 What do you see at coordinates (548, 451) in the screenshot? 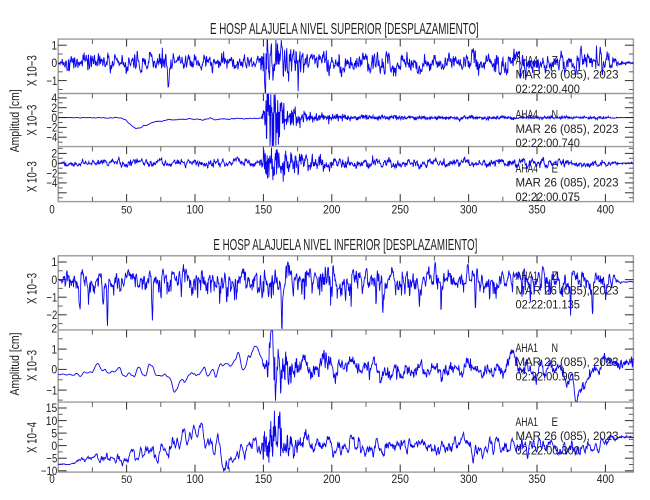
I see `svg-text: 02:22:00.300` at bounding box center [548, 451].